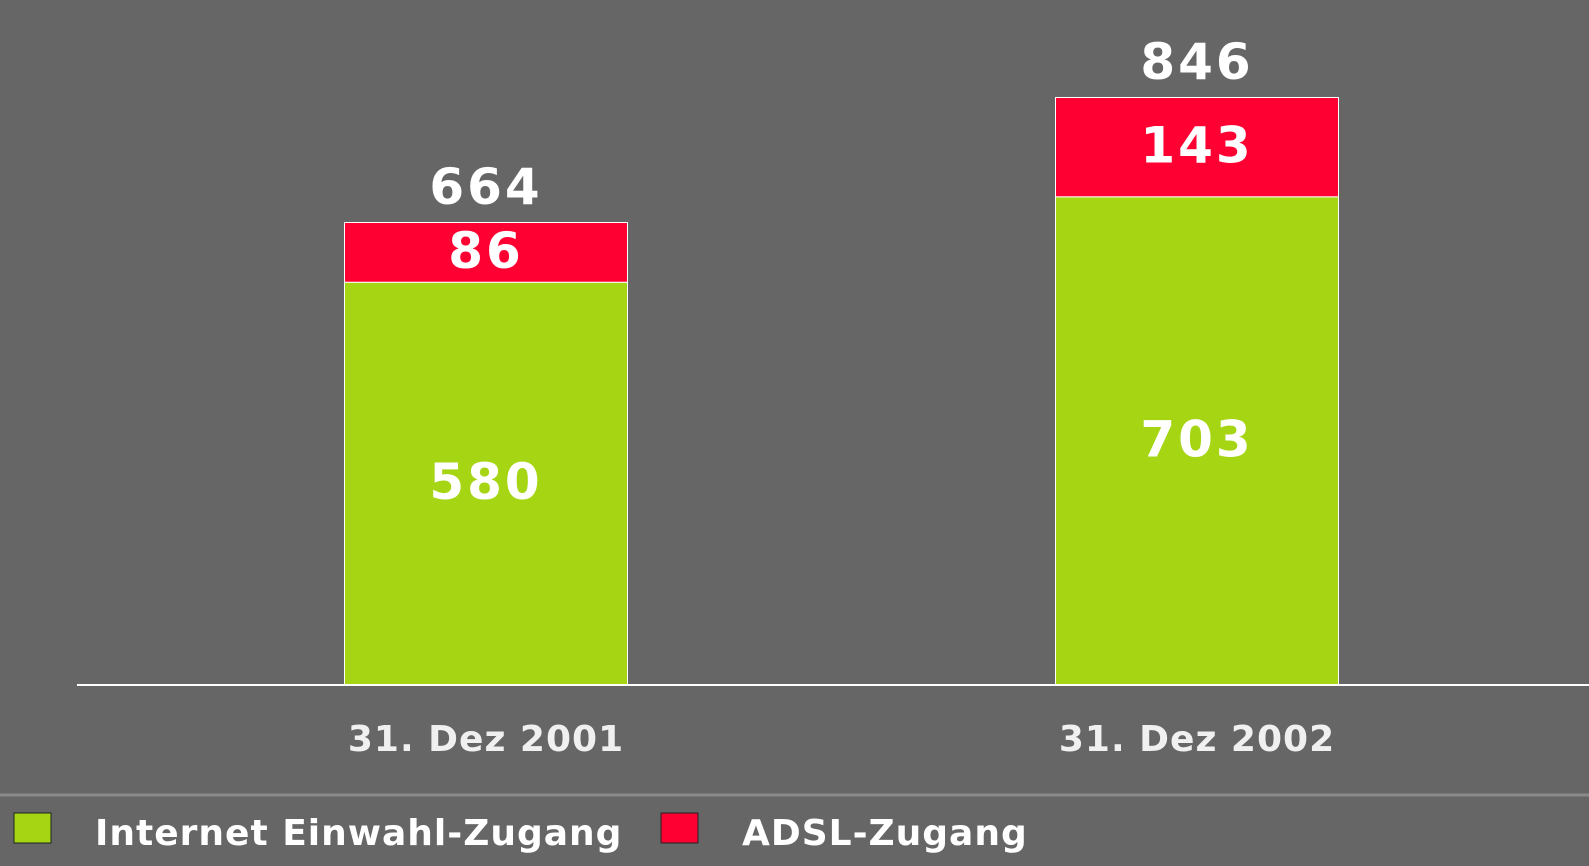 This screenshot has width=1589, height=866. I want to click on value-label: 86, so click(486, 251).